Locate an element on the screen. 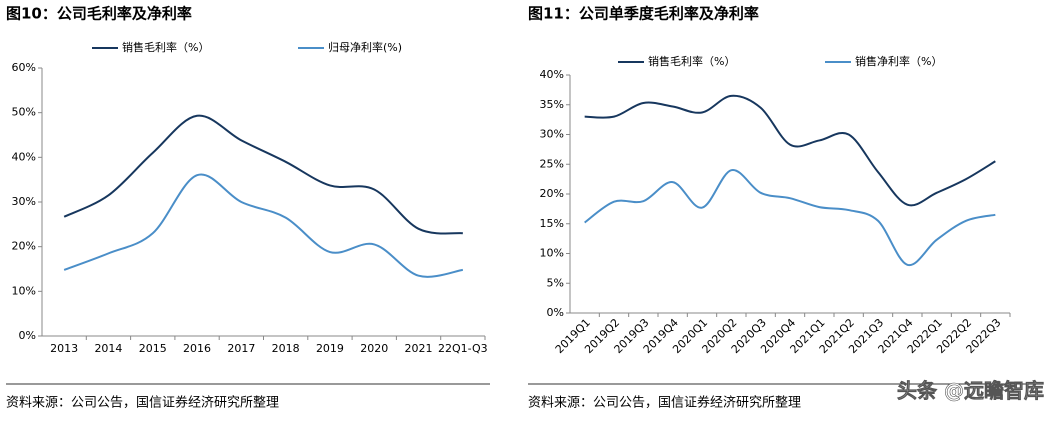 The height and width of the screenshot is (422, 1056). x-tick-label: 2020 is located at coordinates (374, 348).